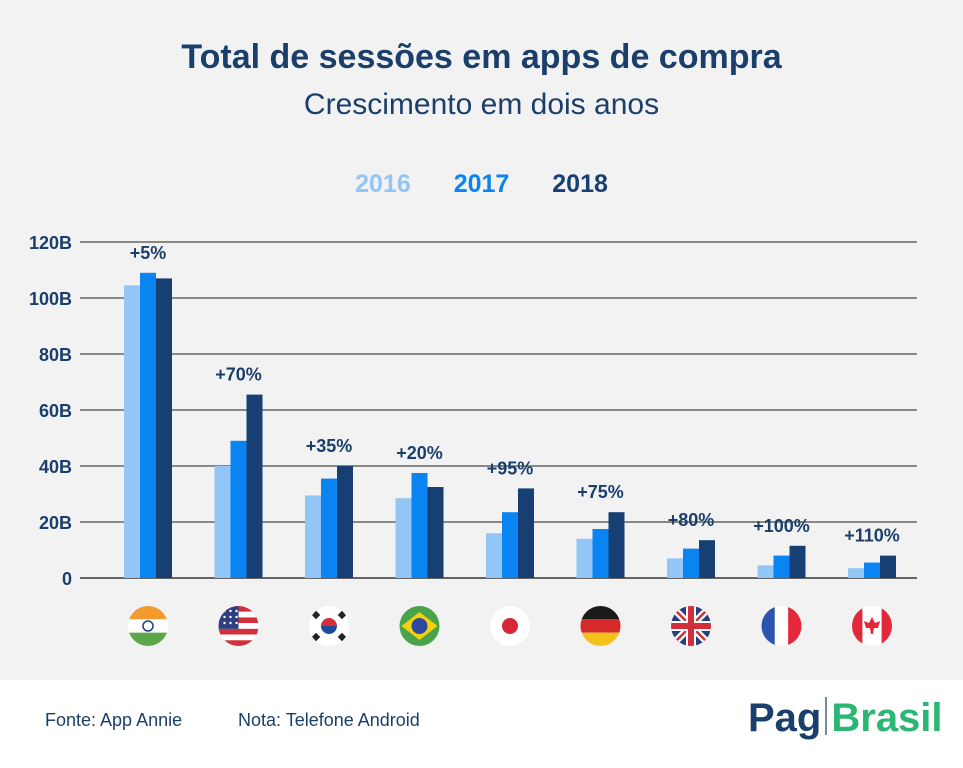 This screenshot has width=963, height=768. What do you see at coordinates (872, 536) in the screenshot?
I see `growth-label: +110%` at bounding box center [872, 536].